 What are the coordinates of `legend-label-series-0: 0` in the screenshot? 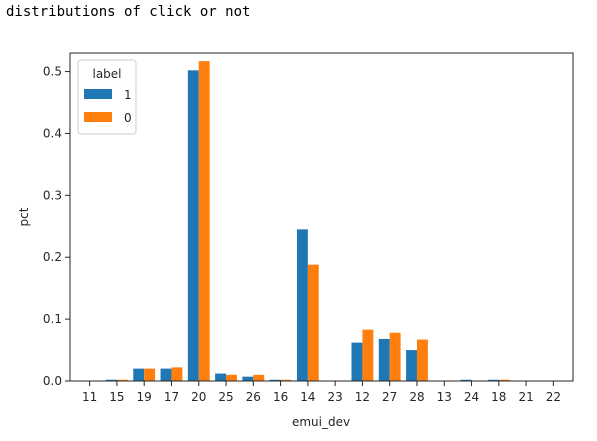 It's located at (128, 118).